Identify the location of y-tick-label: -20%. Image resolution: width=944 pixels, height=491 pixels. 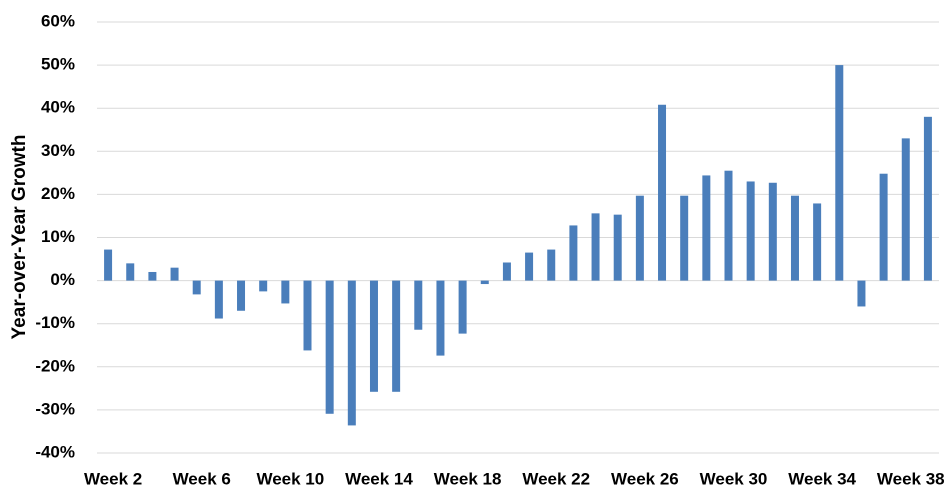
(55, 365).